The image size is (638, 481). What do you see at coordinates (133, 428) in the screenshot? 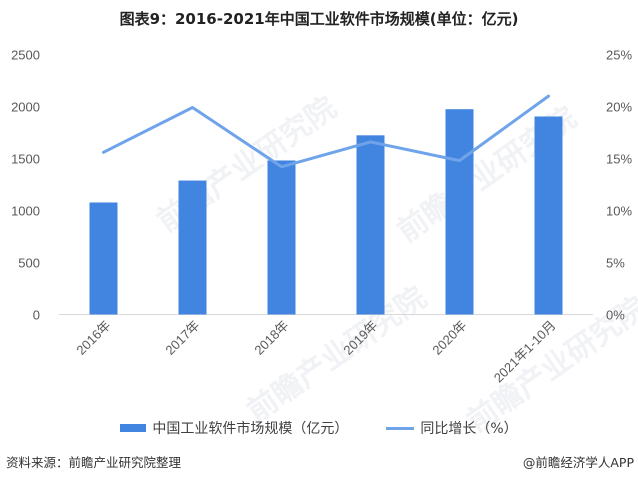
I see `bar-swatch-icon` at bounding box center [133, 428].